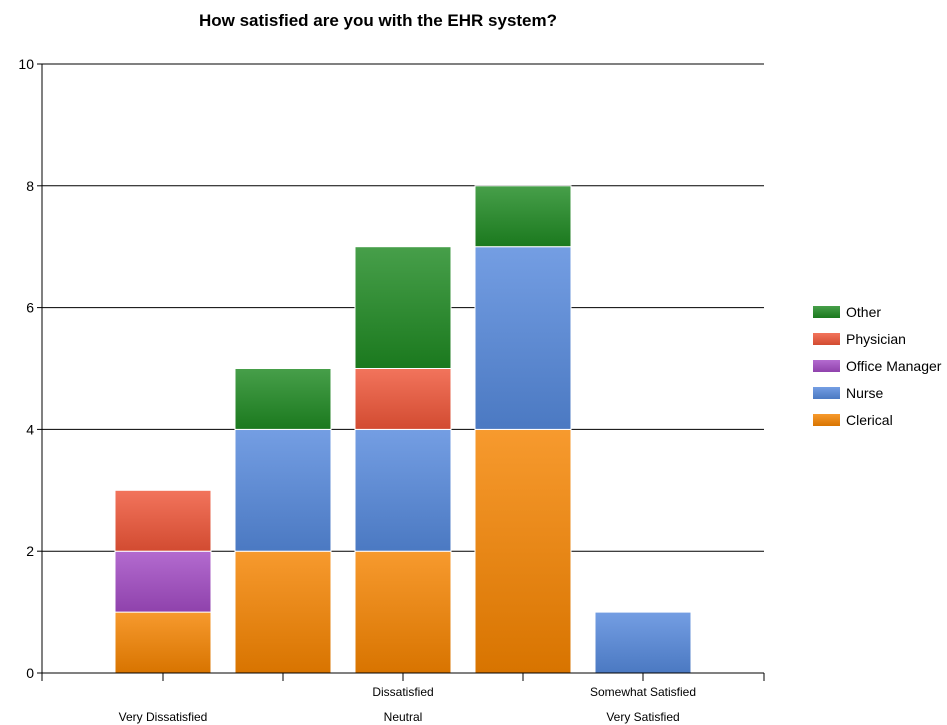  I want to click on bar-somewhat-satisfied-nurse, so click(523, 338).